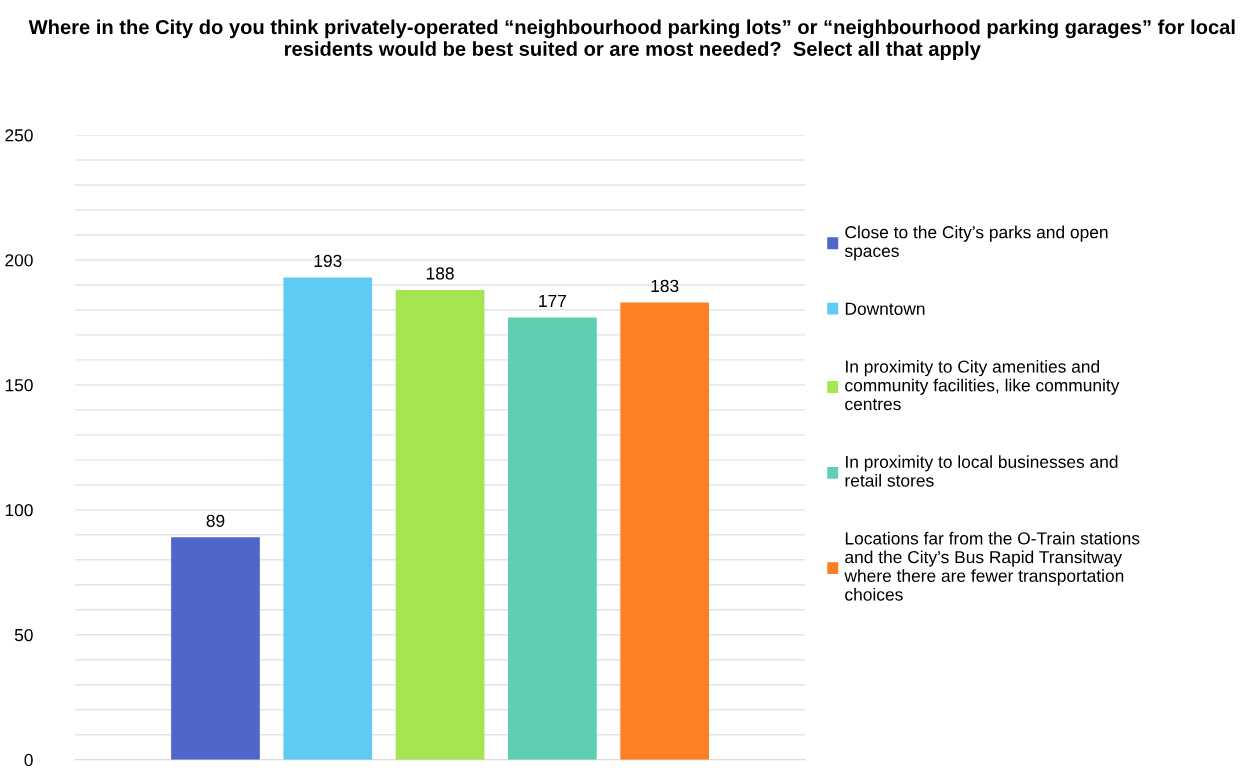 This screenshot has width=1252, height=776. Describe the element at coordinates (885, 308) in the screenshot. I see `legend-label: Downtown` at that location.